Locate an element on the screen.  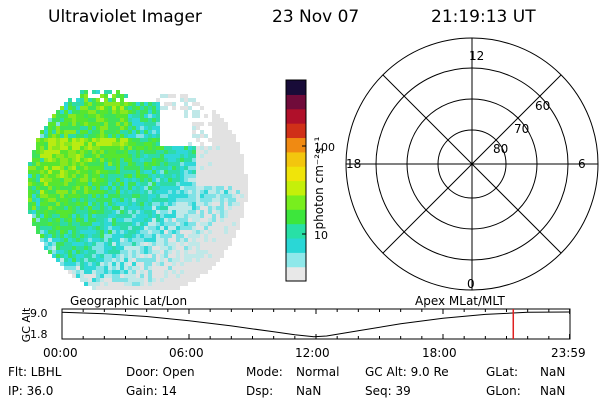
apex-mlat-label: Apex MLat/MLT is located at coordinates (460, 301).